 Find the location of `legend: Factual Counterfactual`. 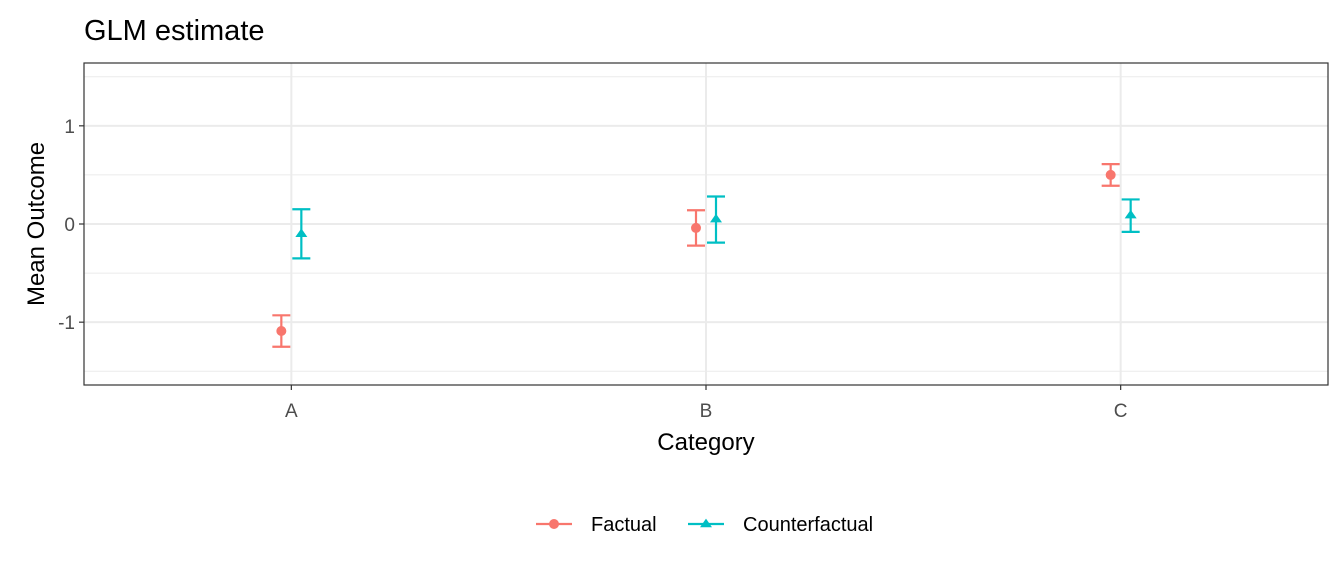

legend: Factual Counterfactual is located at coordinates (704, 525).